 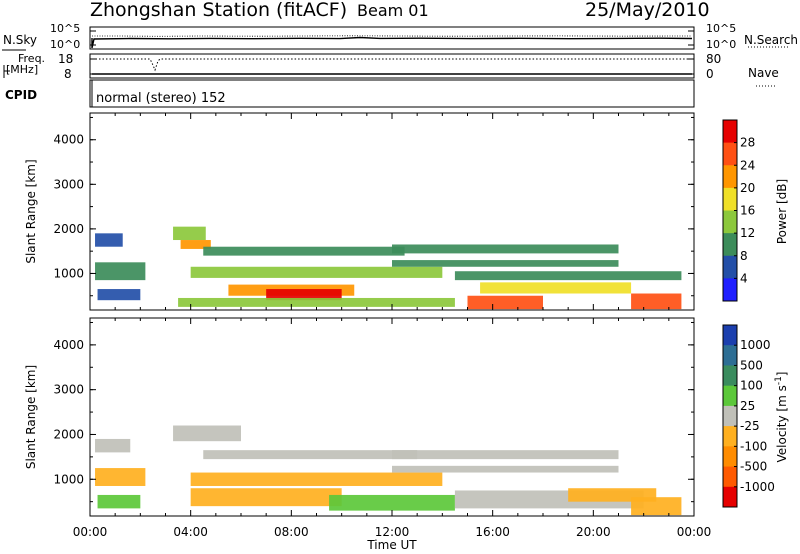 What do you see at coordinates (391, 545) in the screenshot?
I see `x-axis-label: Time UT` at bounding box center [391, 545].